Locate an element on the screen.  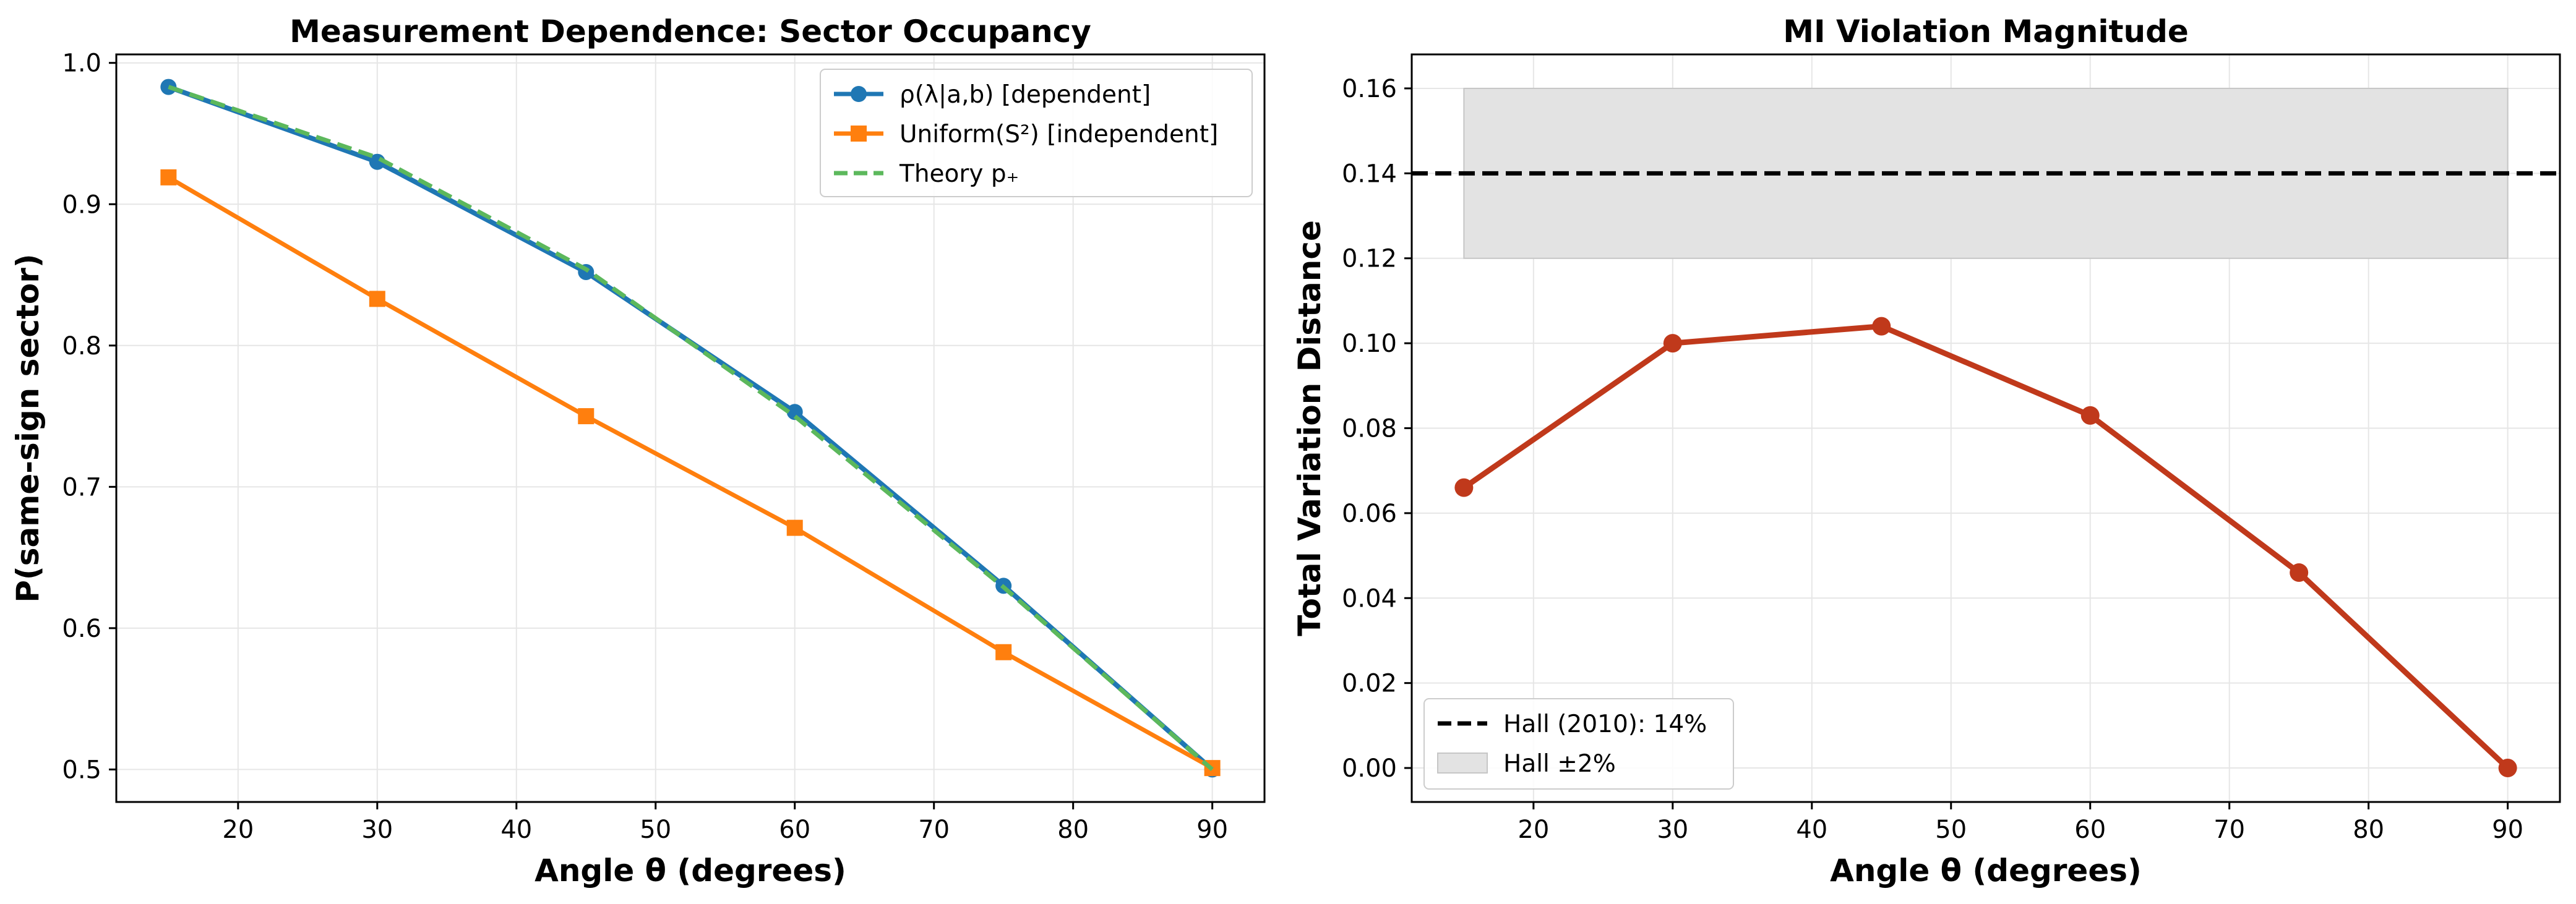
legend-label: ρ(λ|a,b) [dependent] is located at coordinates (1025, 95).